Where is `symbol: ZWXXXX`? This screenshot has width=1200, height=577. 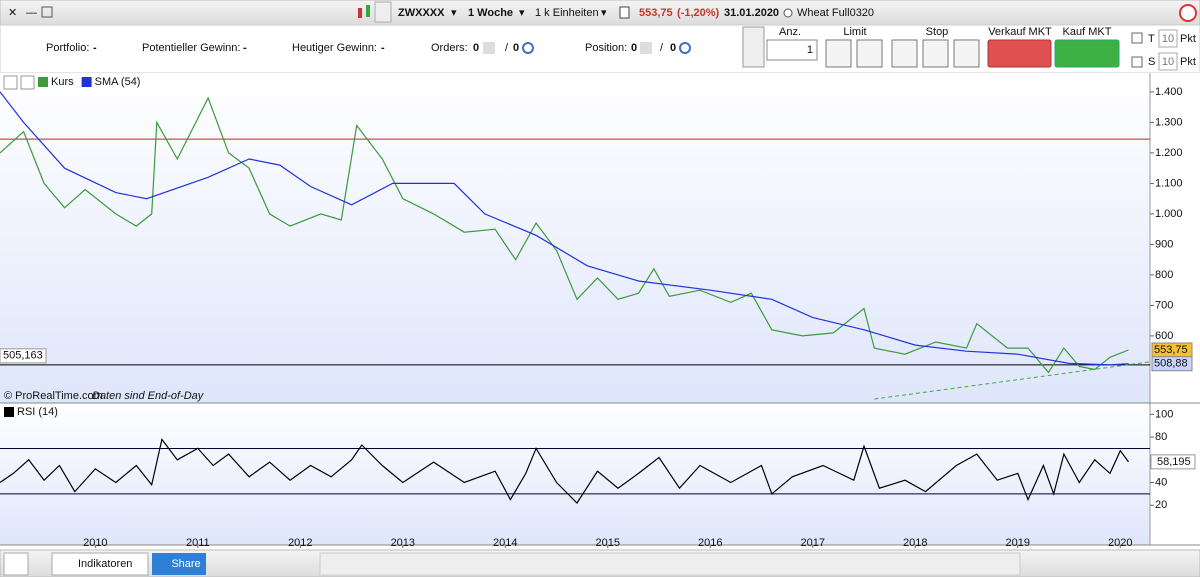
symbol: ZWXXXX is located at coordinates (421, 13).